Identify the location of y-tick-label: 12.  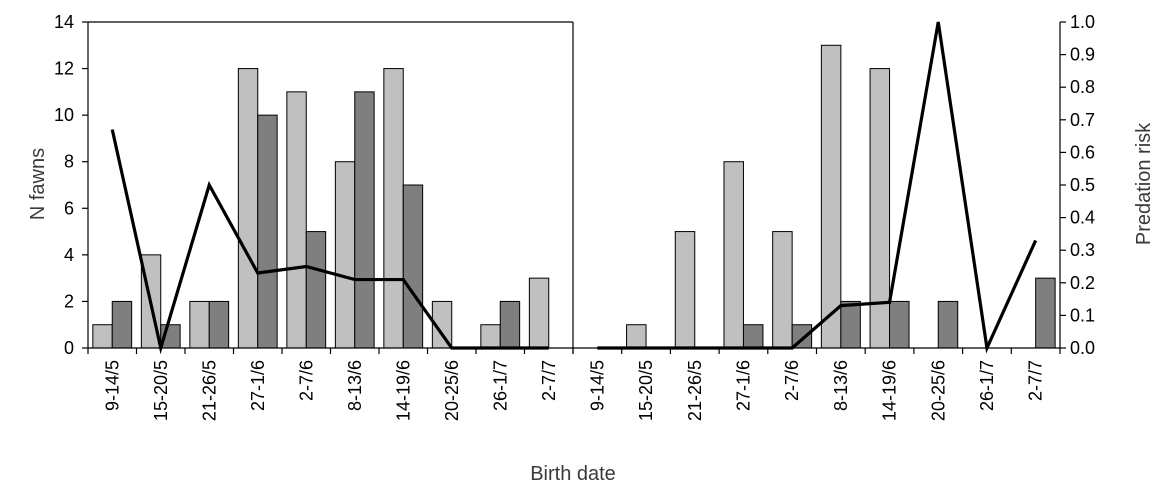
(64, 69).